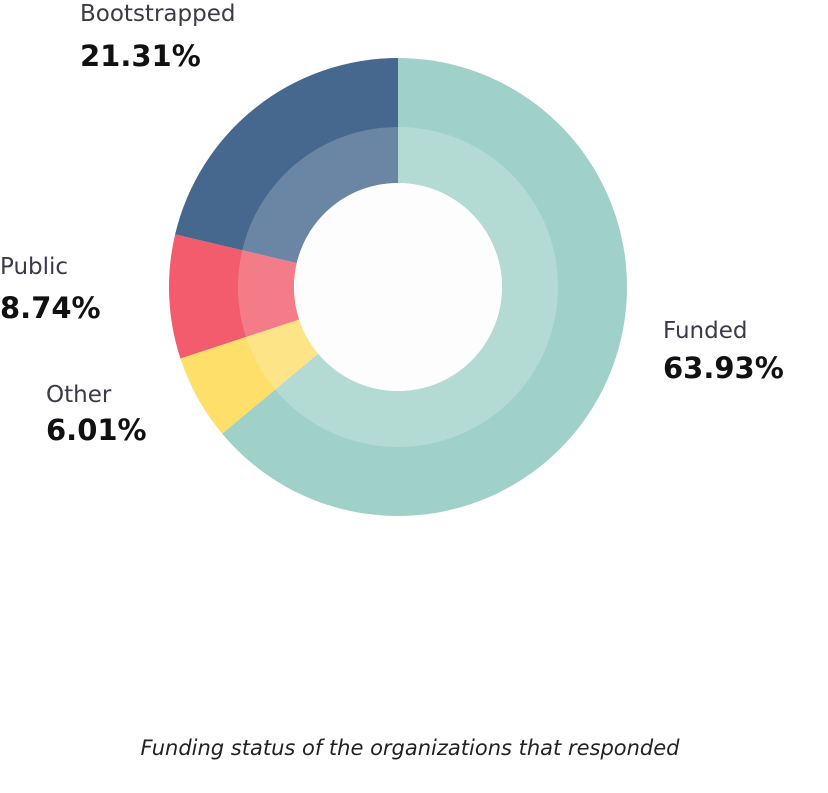 The image size is (828, 793). What do you see at coordinates (157, 14) in the screenshot?
I see `slice-name: Bootstrapped` at bounding box center [157, 14].